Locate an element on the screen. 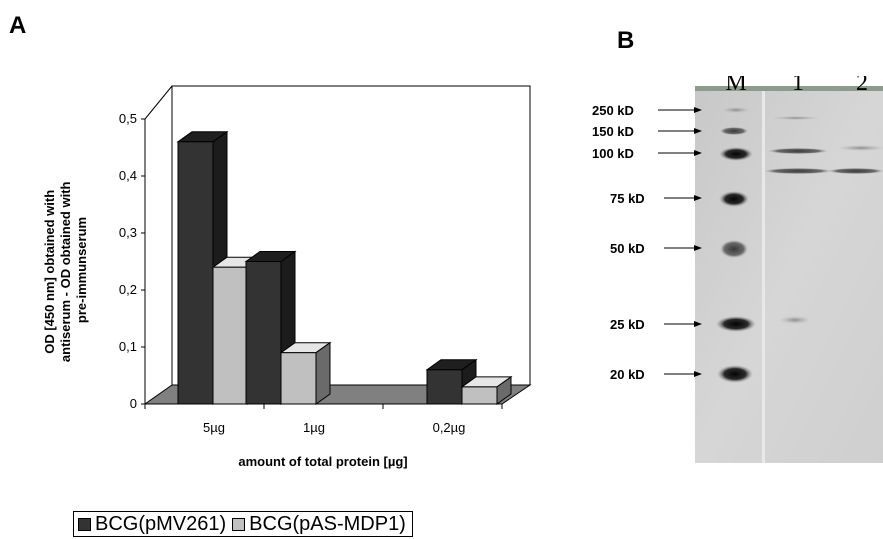 The height and width of the screenshot is (539, 883). y-axis-title-line-1: OD [450 nm] obtained with is located at coordinates (49, 272).